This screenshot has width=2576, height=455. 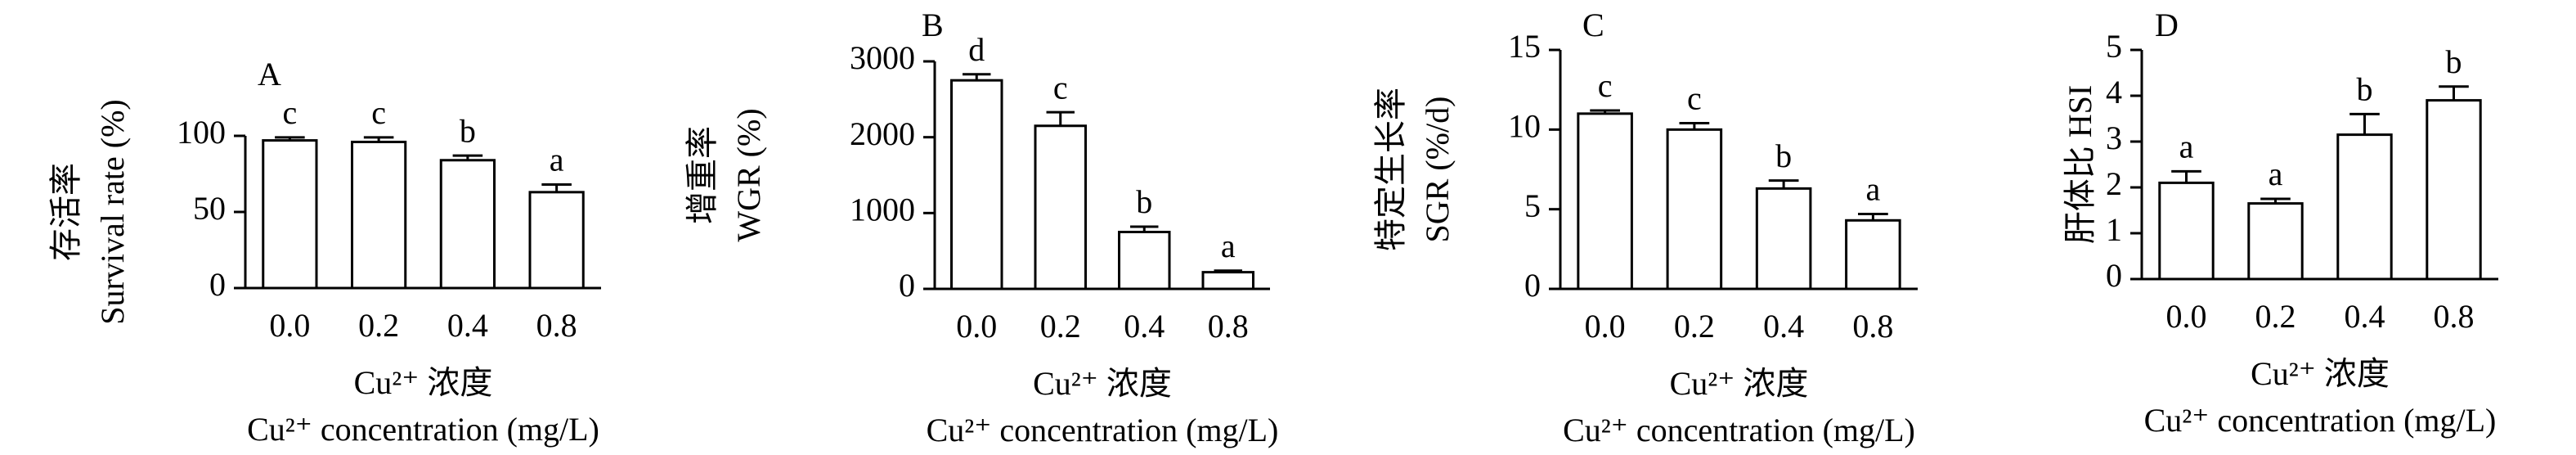 What do you see at coordinates (883, 209) in the screenshot?
I see `y-tick-label: 1000` at bounding box center [883, 209].